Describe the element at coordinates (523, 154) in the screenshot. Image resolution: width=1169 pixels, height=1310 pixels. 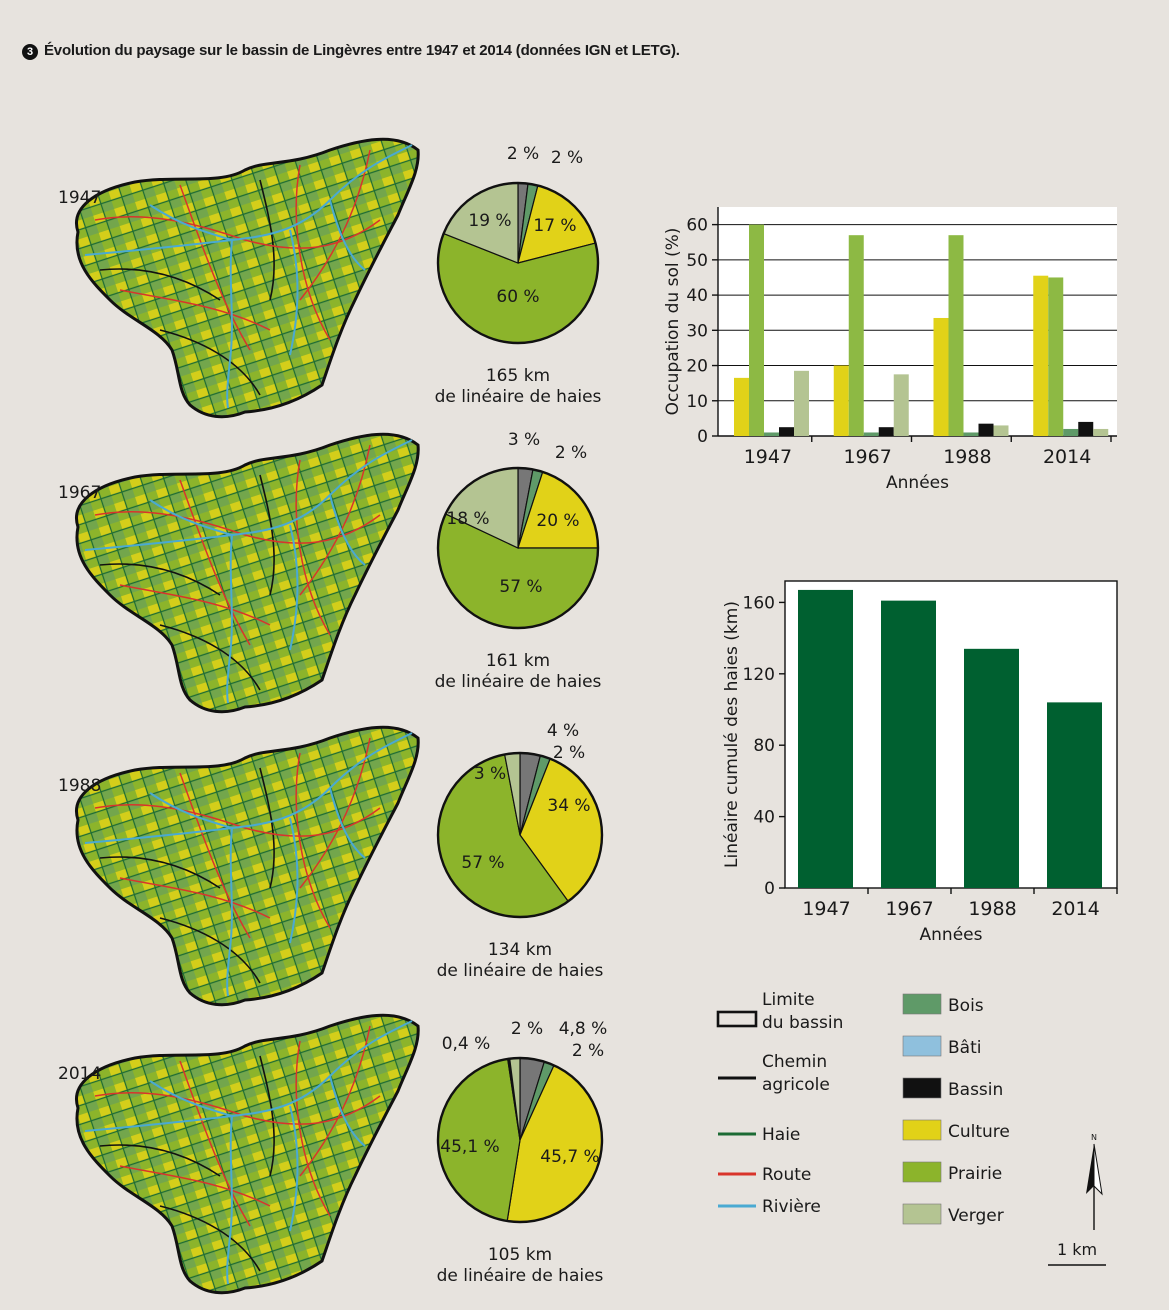
I see `pie-label-bois: 2 %` at that location.